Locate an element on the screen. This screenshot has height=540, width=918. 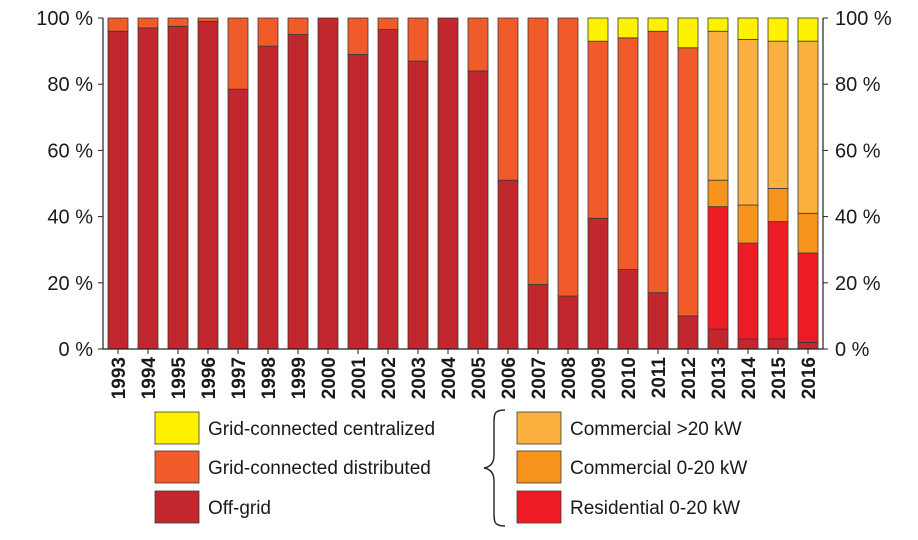
bar-1995-grid-connected-distributed is located at coordinates (178, 22).